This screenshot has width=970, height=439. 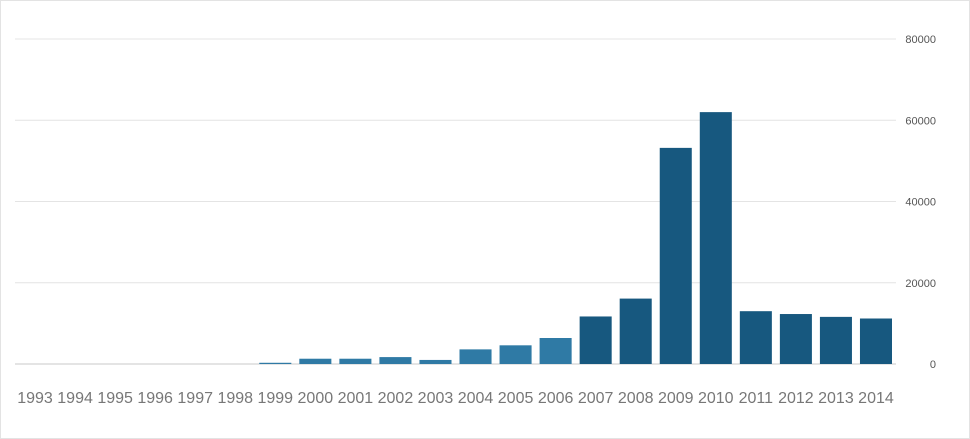 I want to click on x-tick-label: 2013, so click(x=836, y=398).